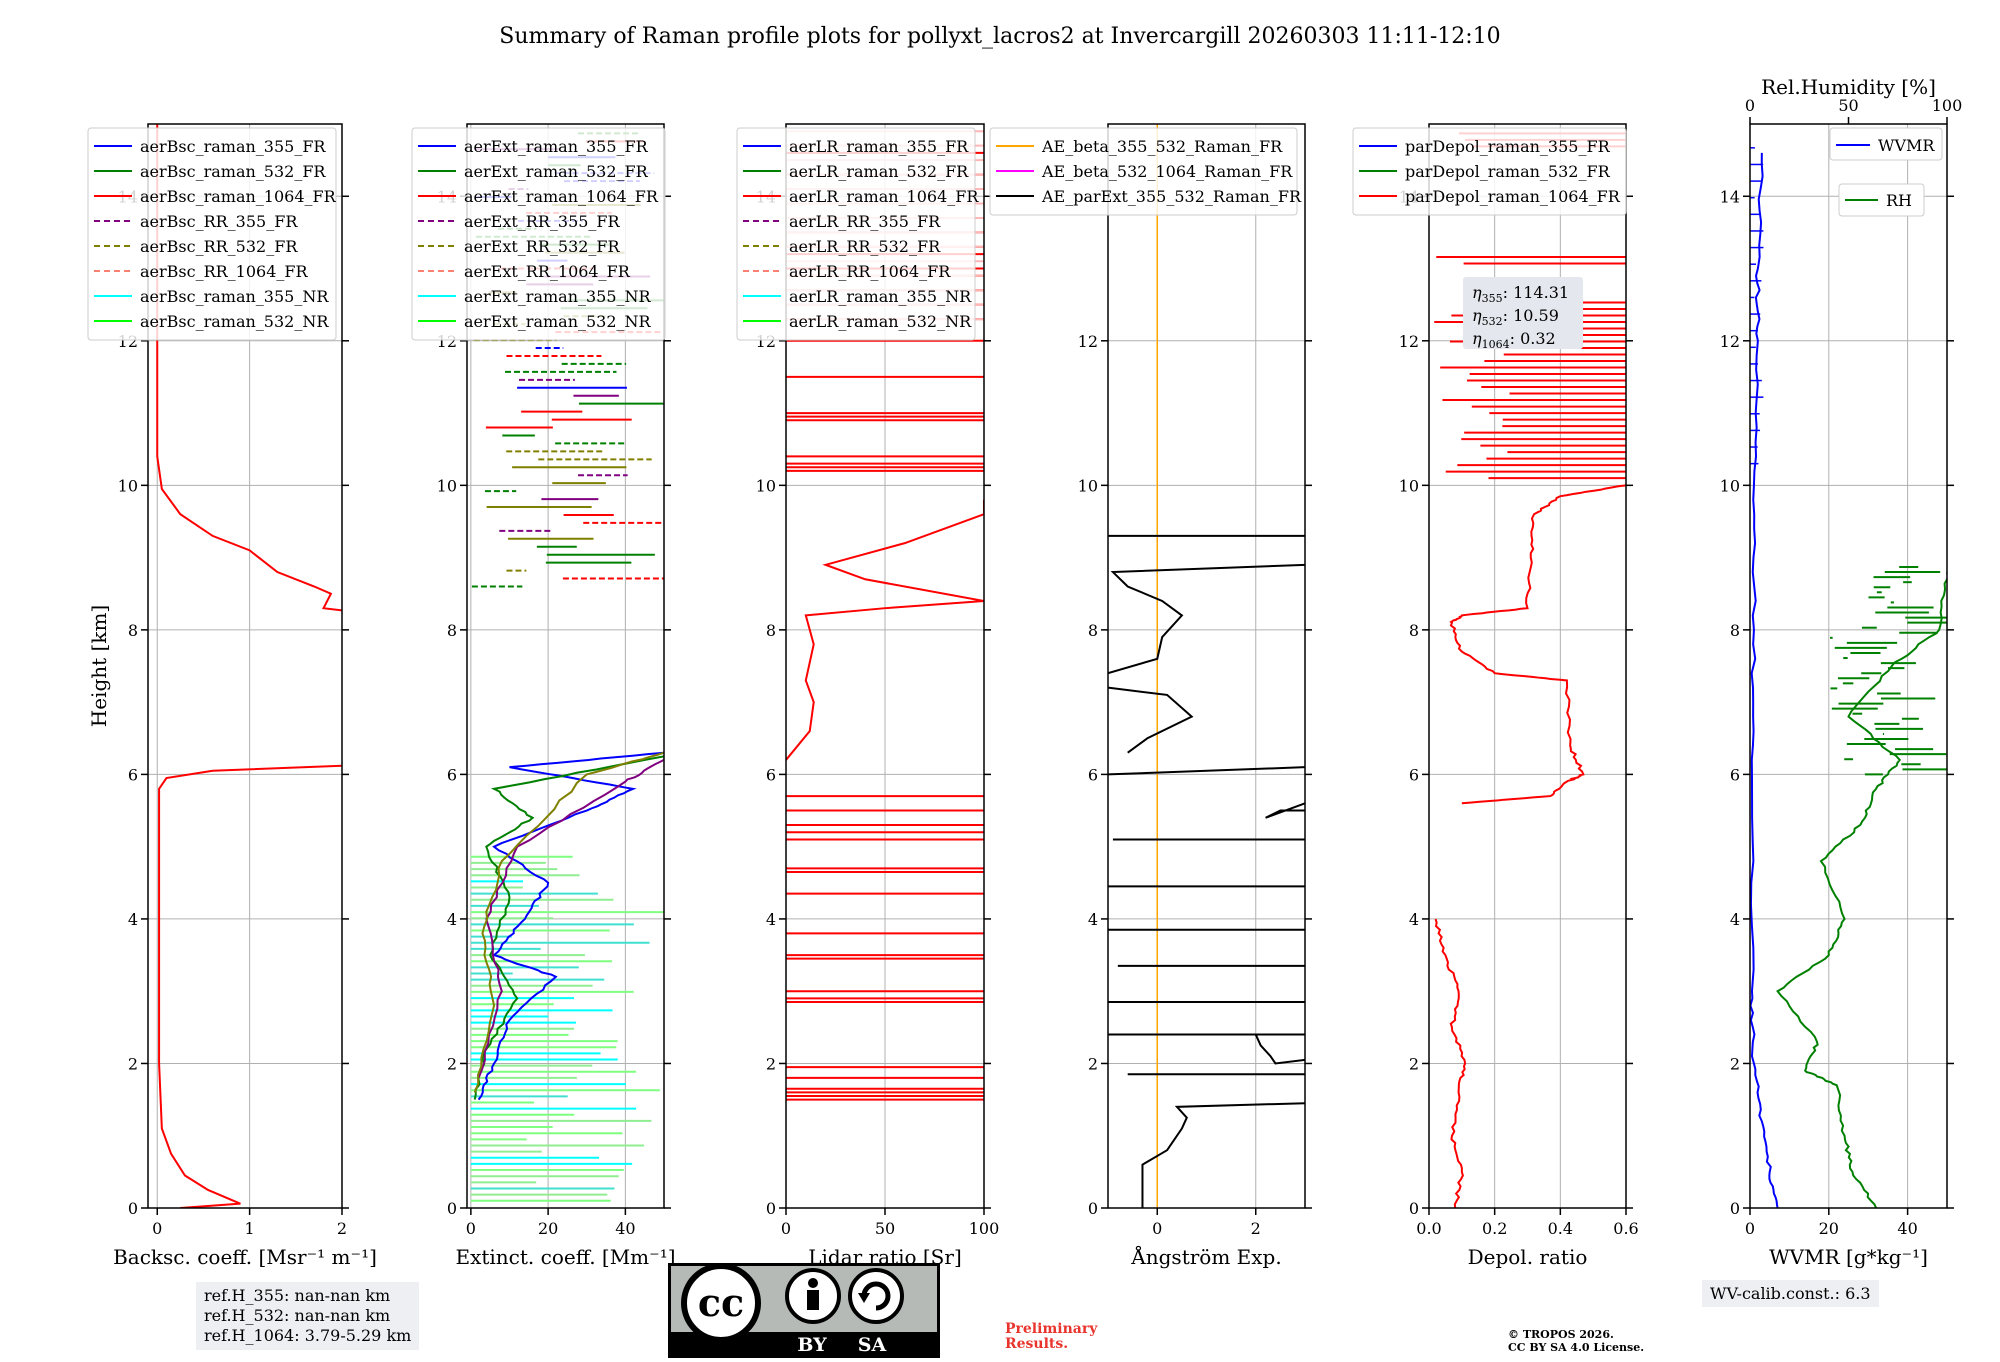 The image size is (2000, 1362). Describe the element at coordinates (1450, 1063) in the screenshot. I see `series-pardepol-raman-1064-fr` at that location.